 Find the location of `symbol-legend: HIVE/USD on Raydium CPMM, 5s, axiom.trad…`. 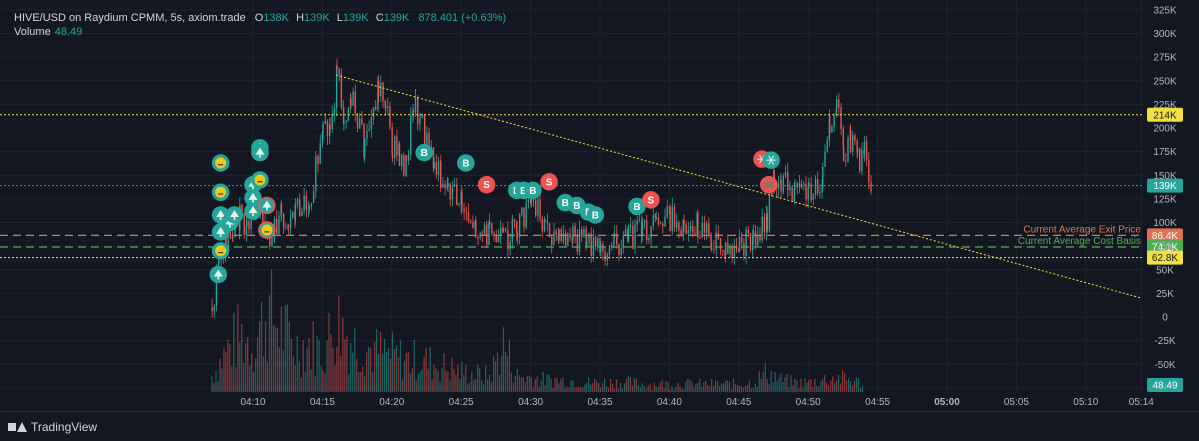

symbol-legend: HIVE/USD on Raydium CPMM, 5s, axiom.trad… is located at coordinates (260, 18).